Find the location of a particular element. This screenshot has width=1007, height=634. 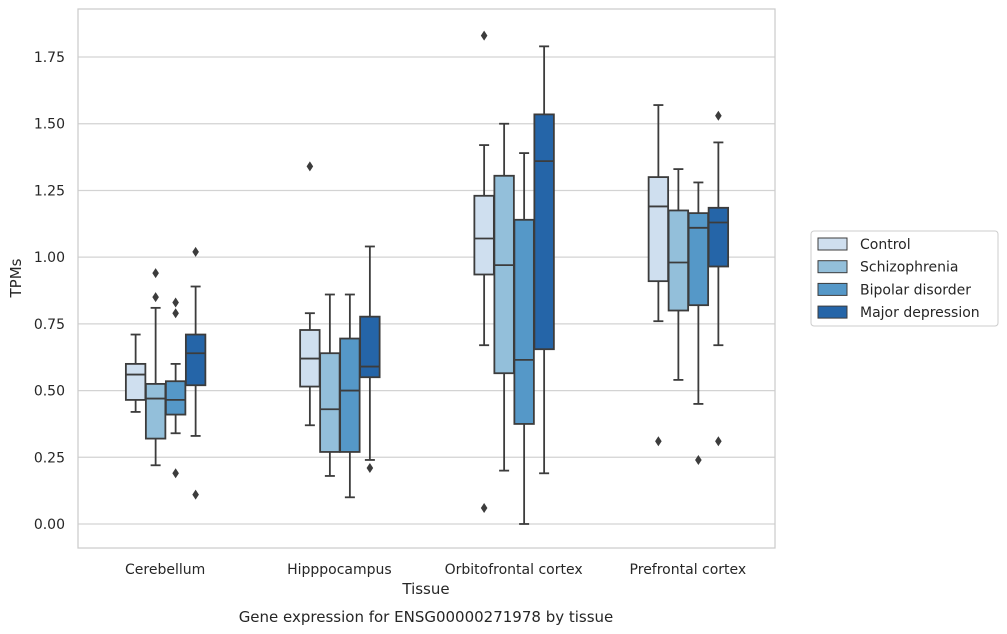

y-tick-label: 0.50 is located at coordinates (49, 392).